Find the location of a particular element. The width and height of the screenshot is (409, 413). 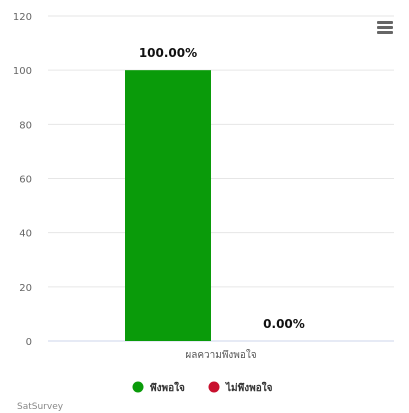

y-tick-label: 60 is located at coordinates (25, 180).